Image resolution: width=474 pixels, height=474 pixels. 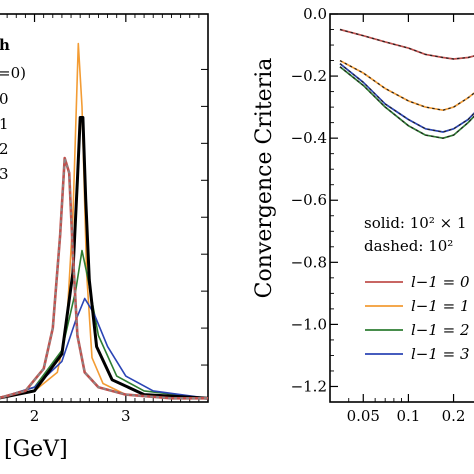 What do you see at coordinates (13, 73) in the screenshot?
I see `left-legend-fragment: =0)` at bounding box center [13, 73].